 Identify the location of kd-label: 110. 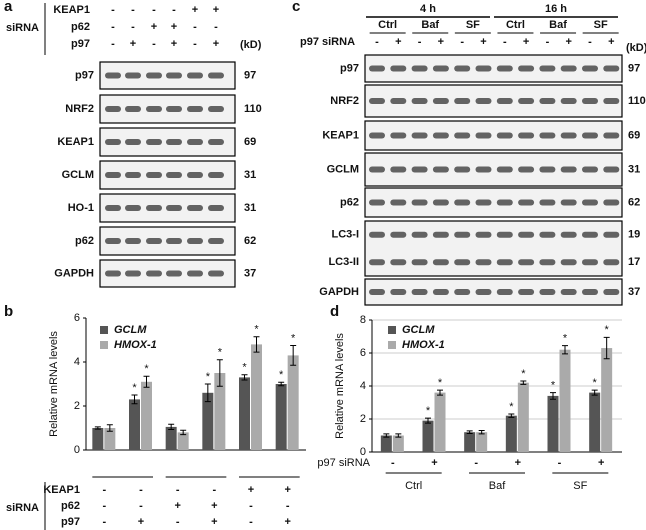
(637, 101).